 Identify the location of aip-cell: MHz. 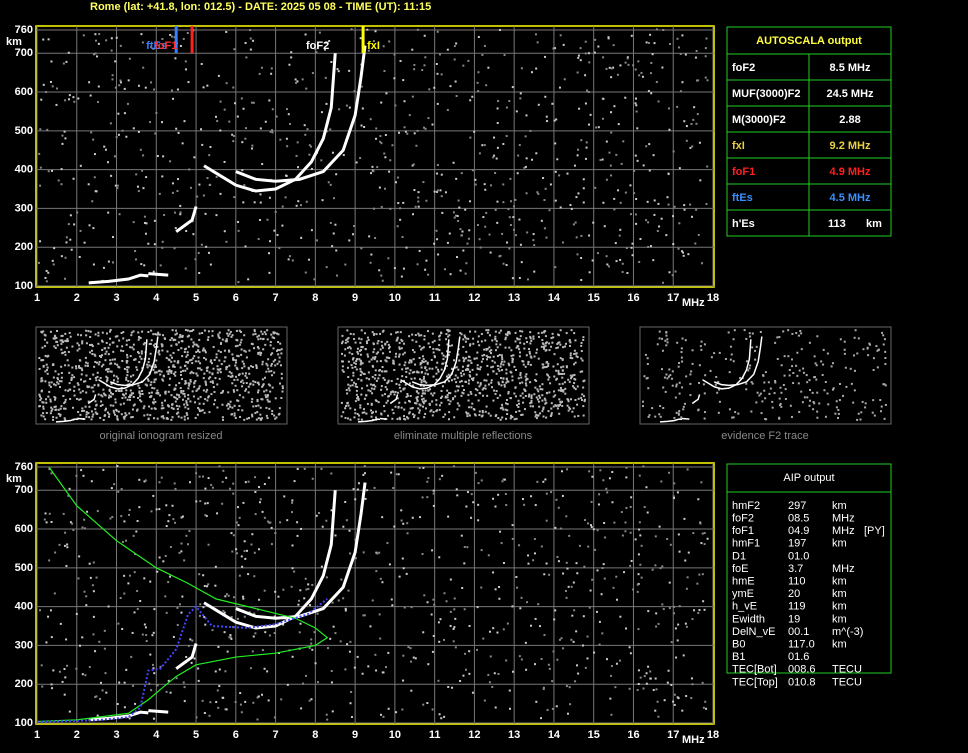
(843, 519).